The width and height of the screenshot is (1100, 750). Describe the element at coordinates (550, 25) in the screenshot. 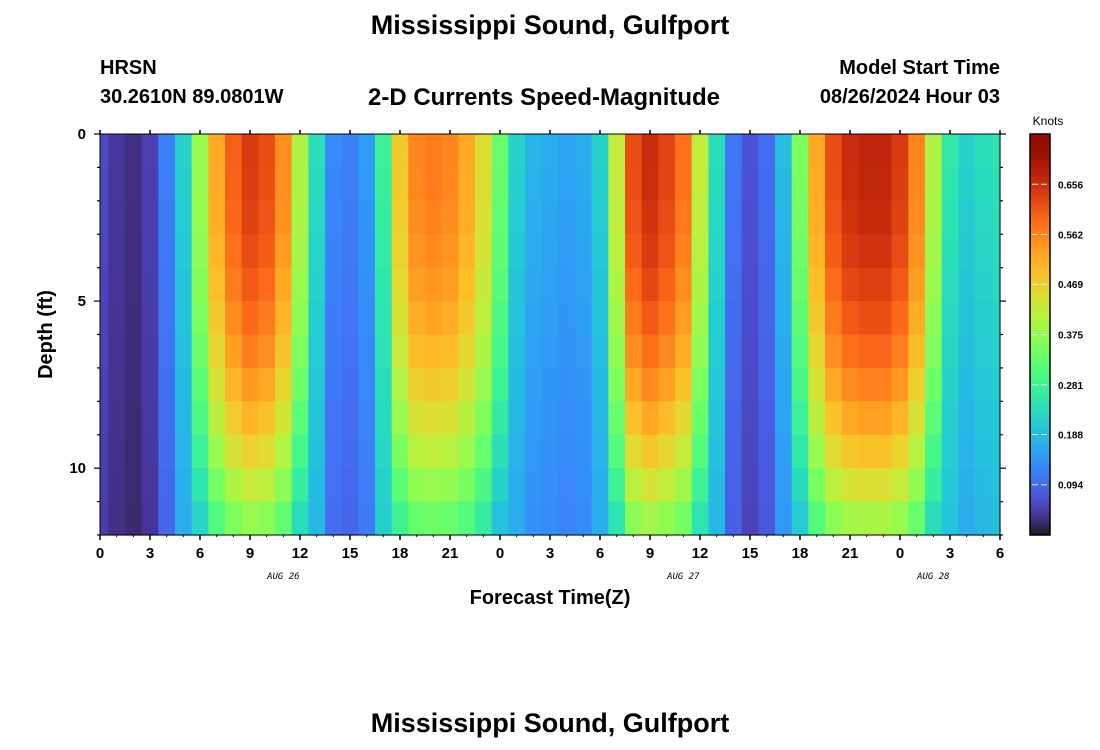

I see `chart-title: Mississippi Sound, Gulfport` at that location.